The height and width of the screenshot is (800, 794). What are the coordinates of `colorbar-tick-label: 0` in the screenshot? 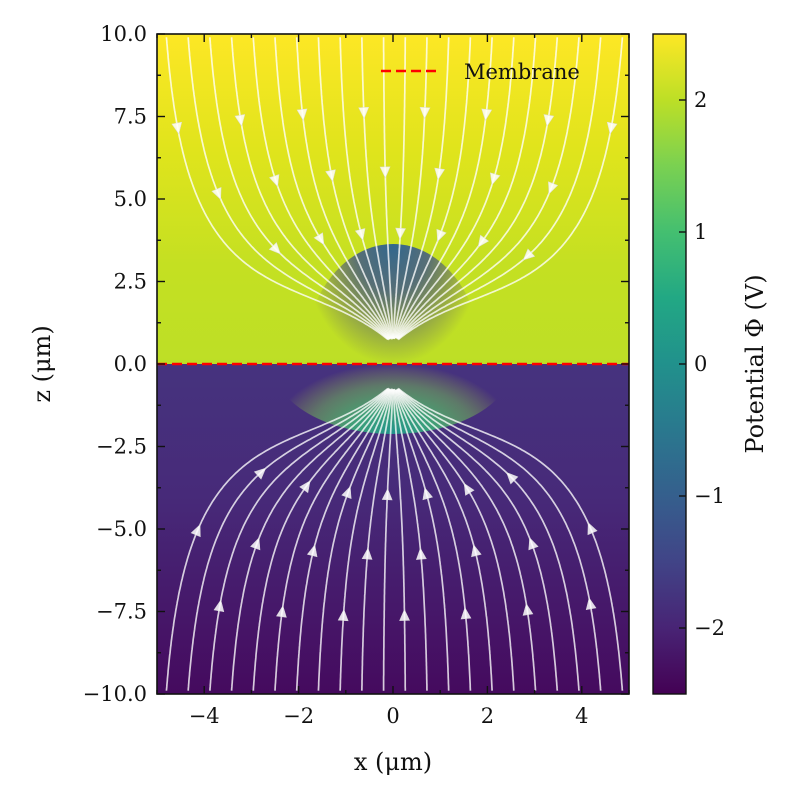 It's located at (700, 364).